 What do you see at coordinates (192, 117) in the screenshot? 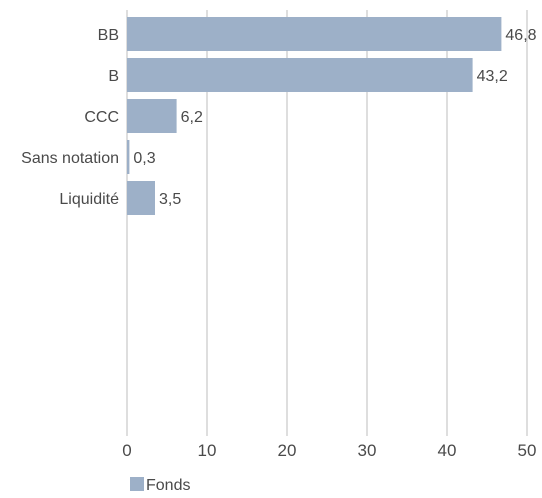
I see `data-label: 6,2` at bounding box center [192, 117].